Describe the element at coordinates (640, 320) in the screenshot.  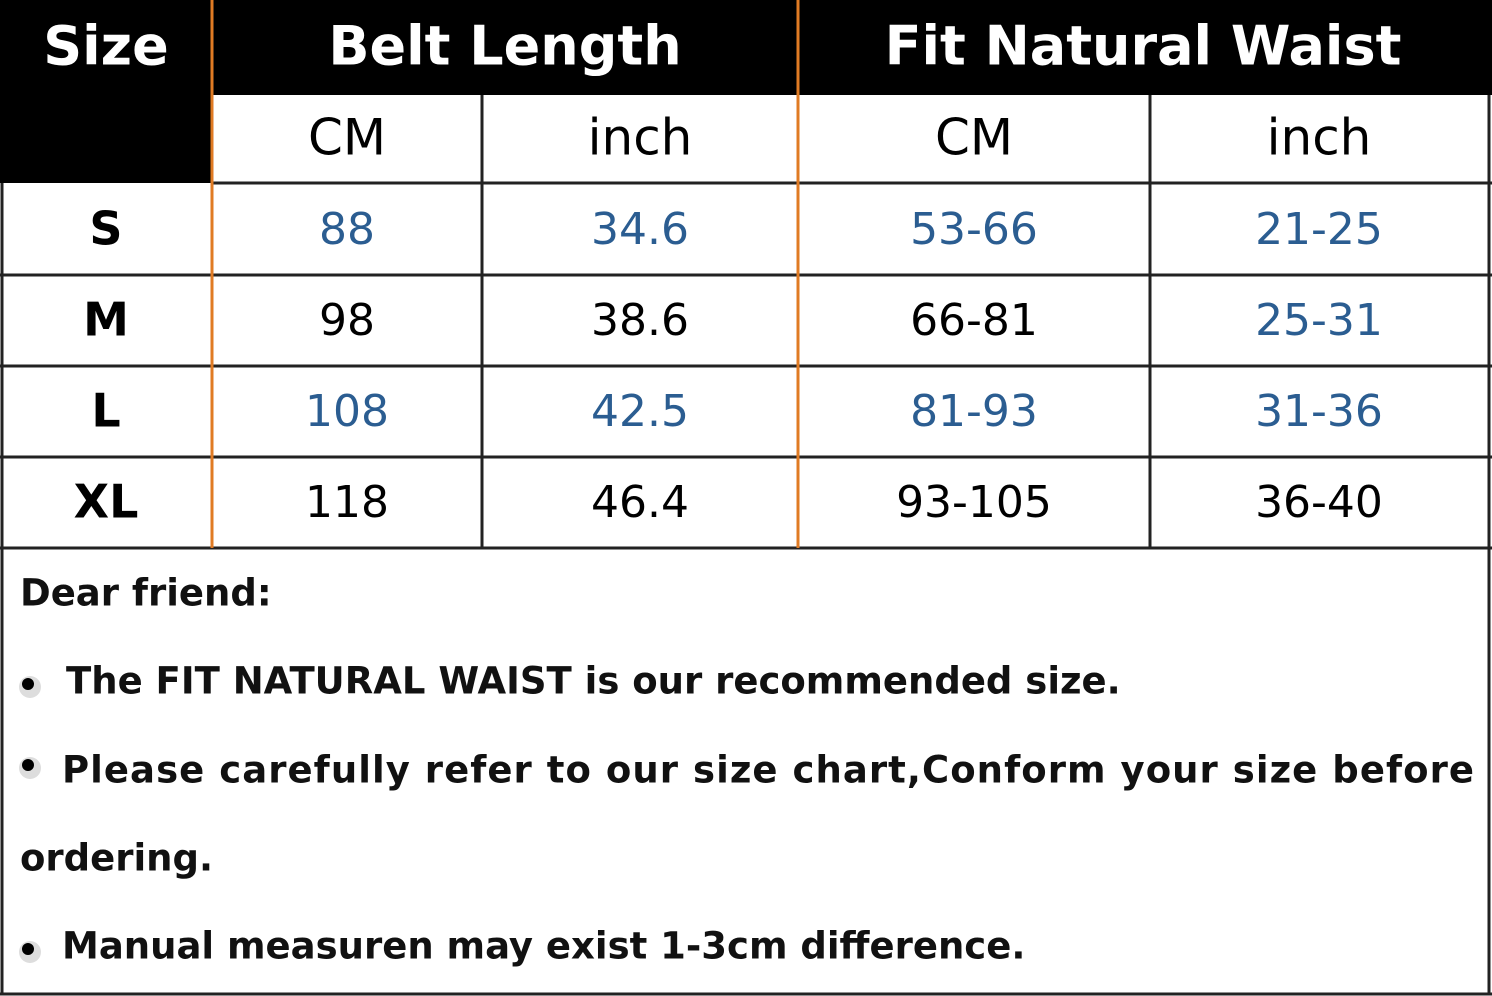
I see `cell: 38.6` at that location.